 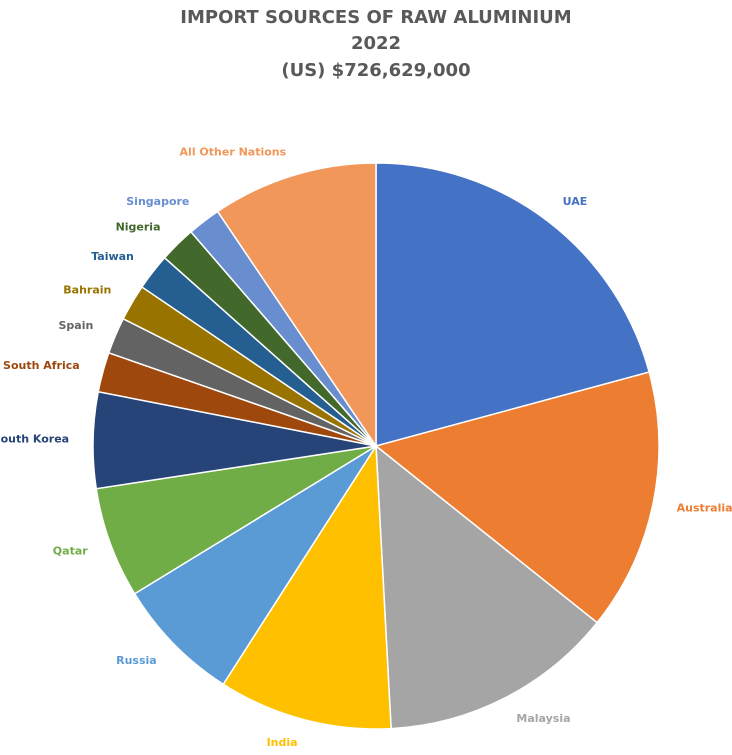 I want to click on slice-label-uae: UAE, so click(x=575, y=201).